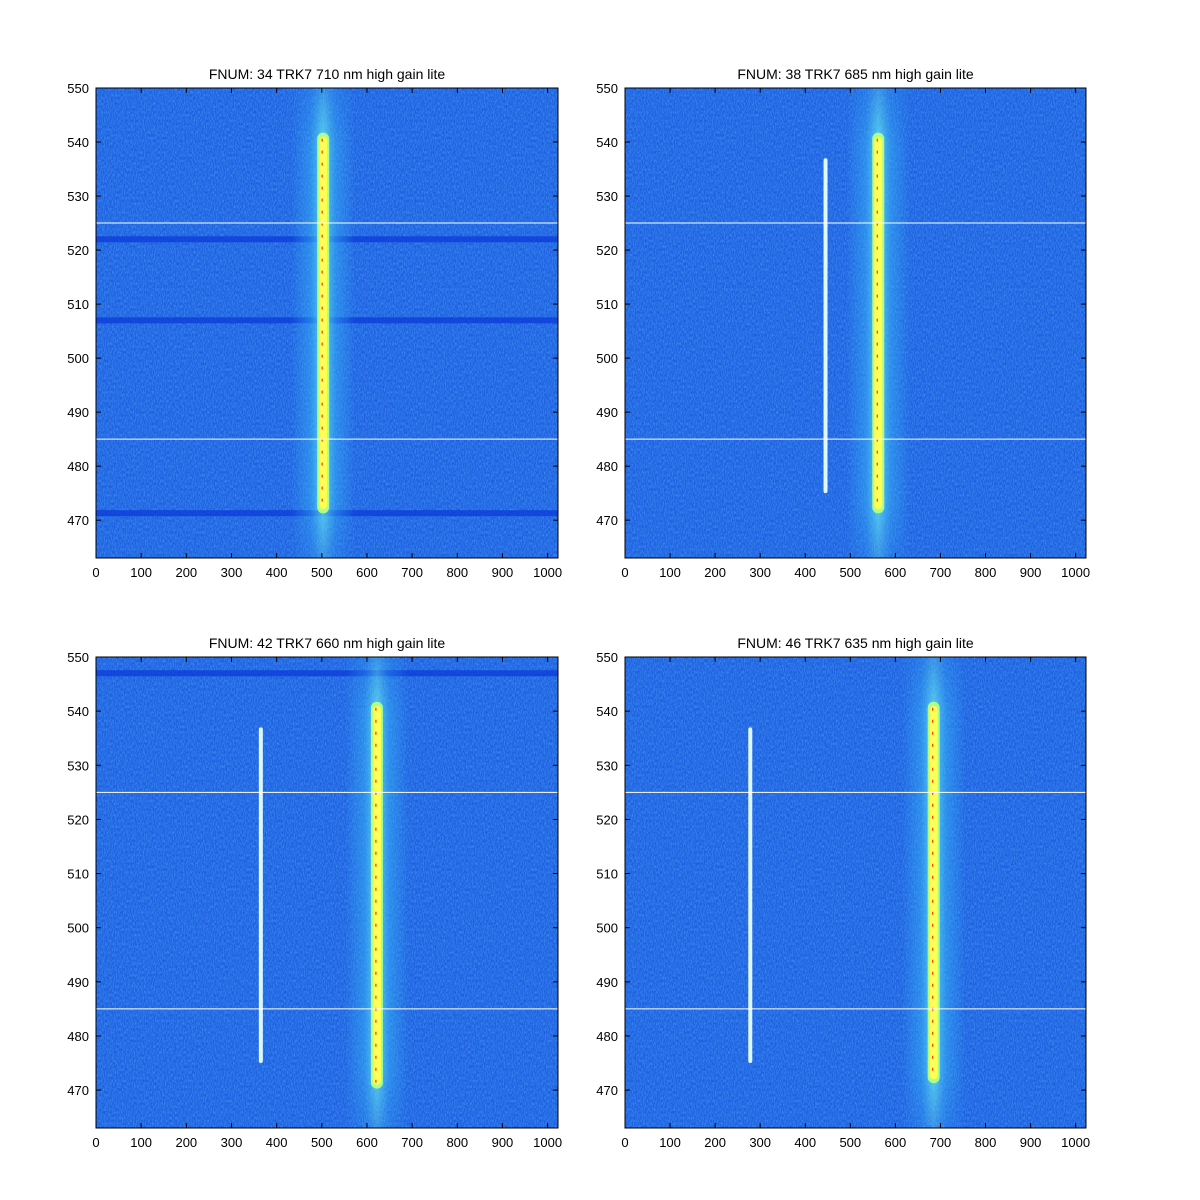 Image resolution: width=1200 pixels, height=1200 pixels. Describe the element at coordinates (327, 74) in the screenshot. I see `chart-title: FNUM: 34 TRK7 710 nm high gain lite` at that location.